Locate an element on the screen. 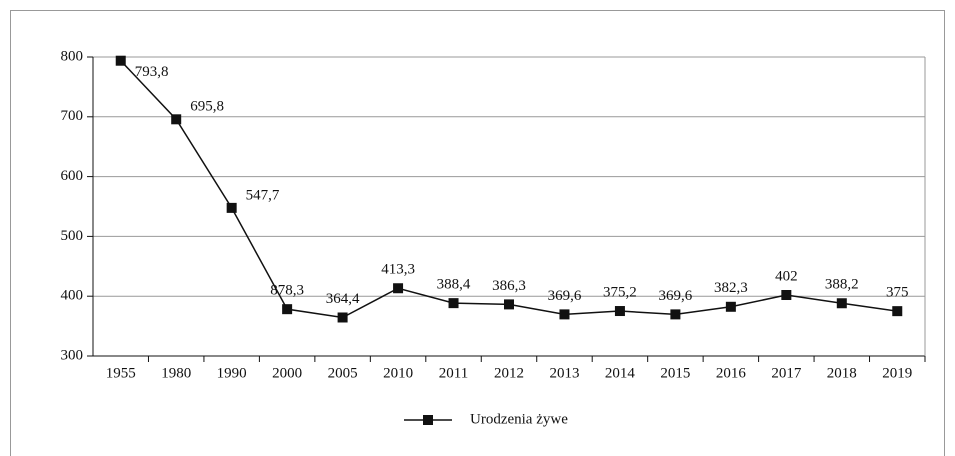 This screenshot has width=955, height=456. data-label: 402 is located at coordinates (786, 276).